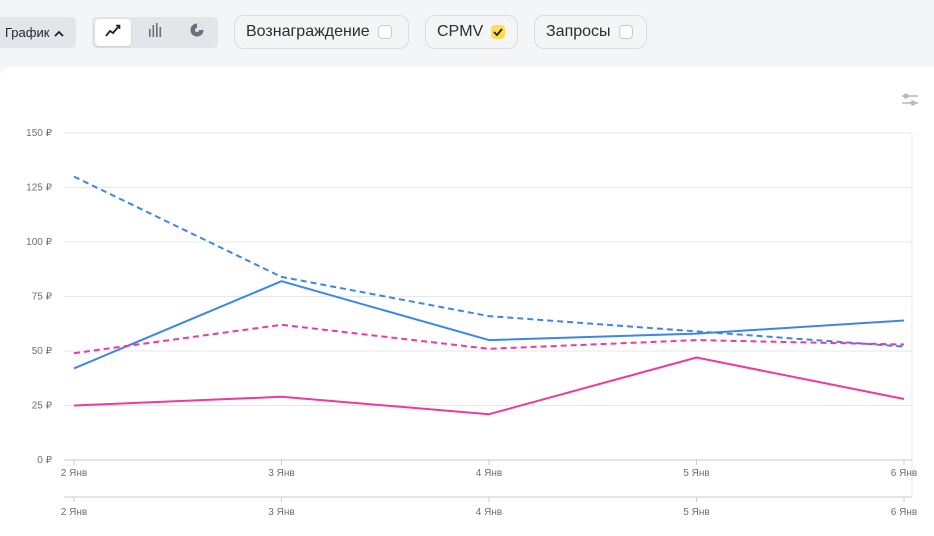  What do you see at coordinates (39, 133) in the screenshot?
I see `y-tick-label: 150 ₽` at bounding box center [39, 133].